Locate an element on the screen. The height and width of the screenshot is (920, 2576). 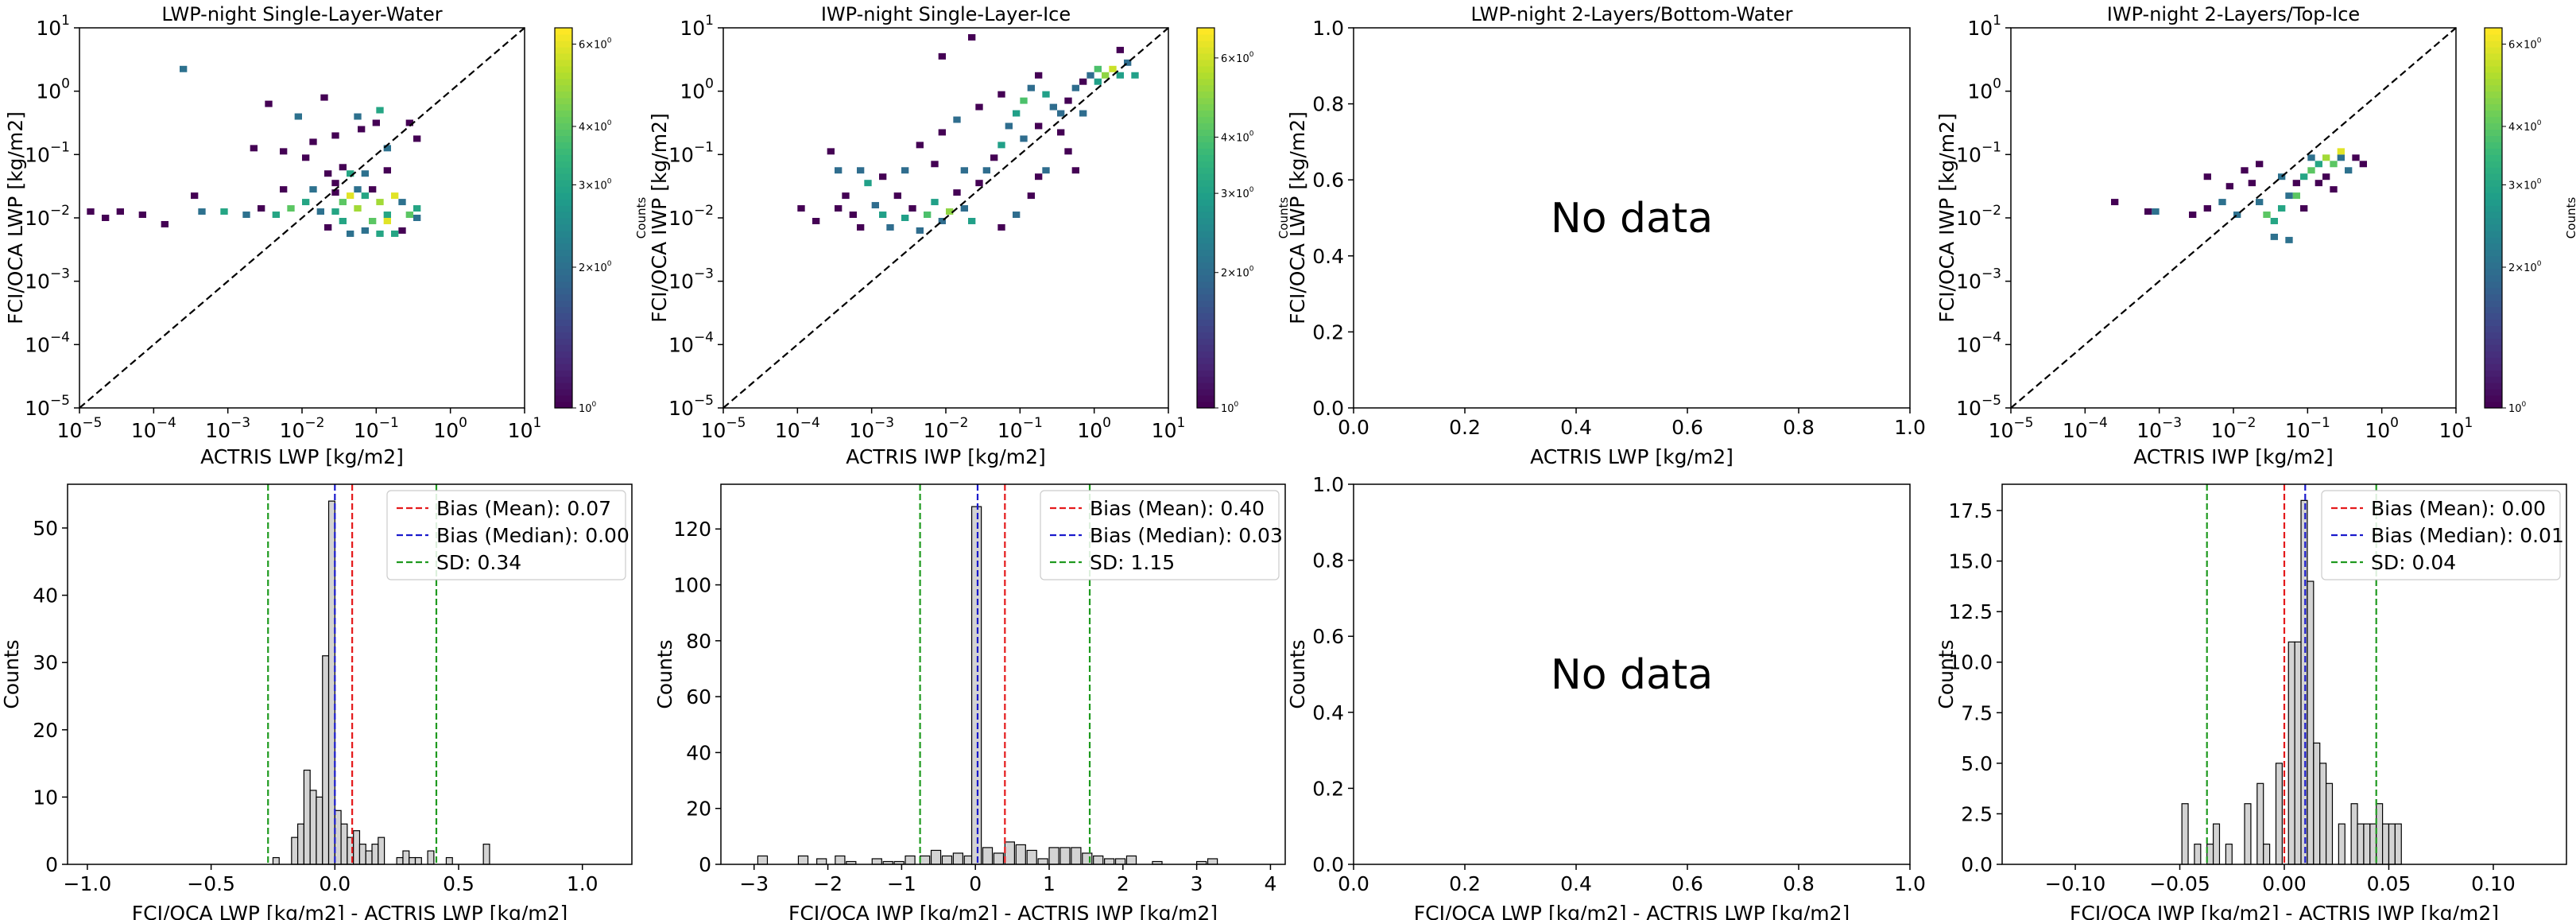
colorbar-label: Counts is located at coordinates (641, 218).